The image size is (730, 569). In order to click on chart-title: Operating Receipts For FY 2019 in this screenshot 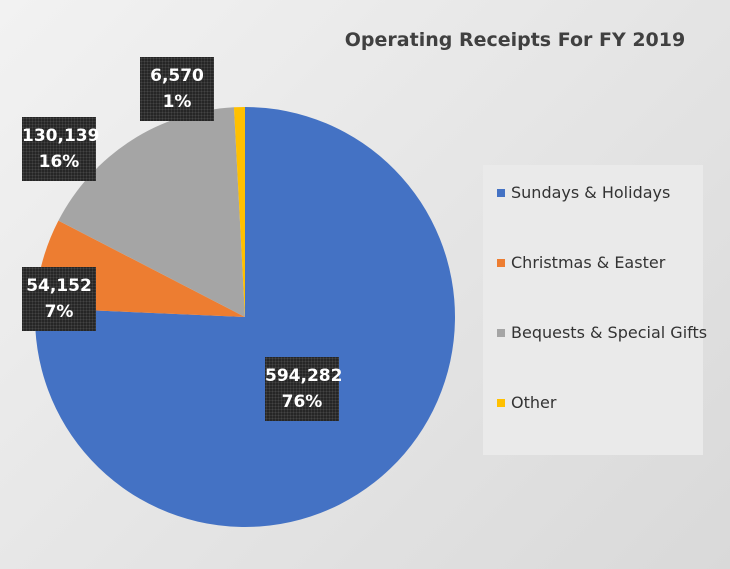, I will do `click(515, 40)`.